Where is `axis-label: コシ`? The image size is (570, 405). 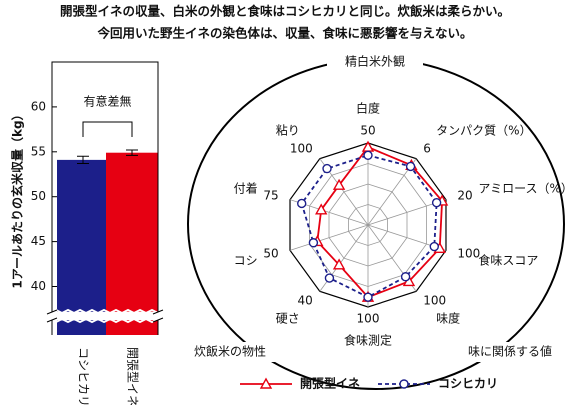 axis-label: コシ is located at coordinates (246, 260).